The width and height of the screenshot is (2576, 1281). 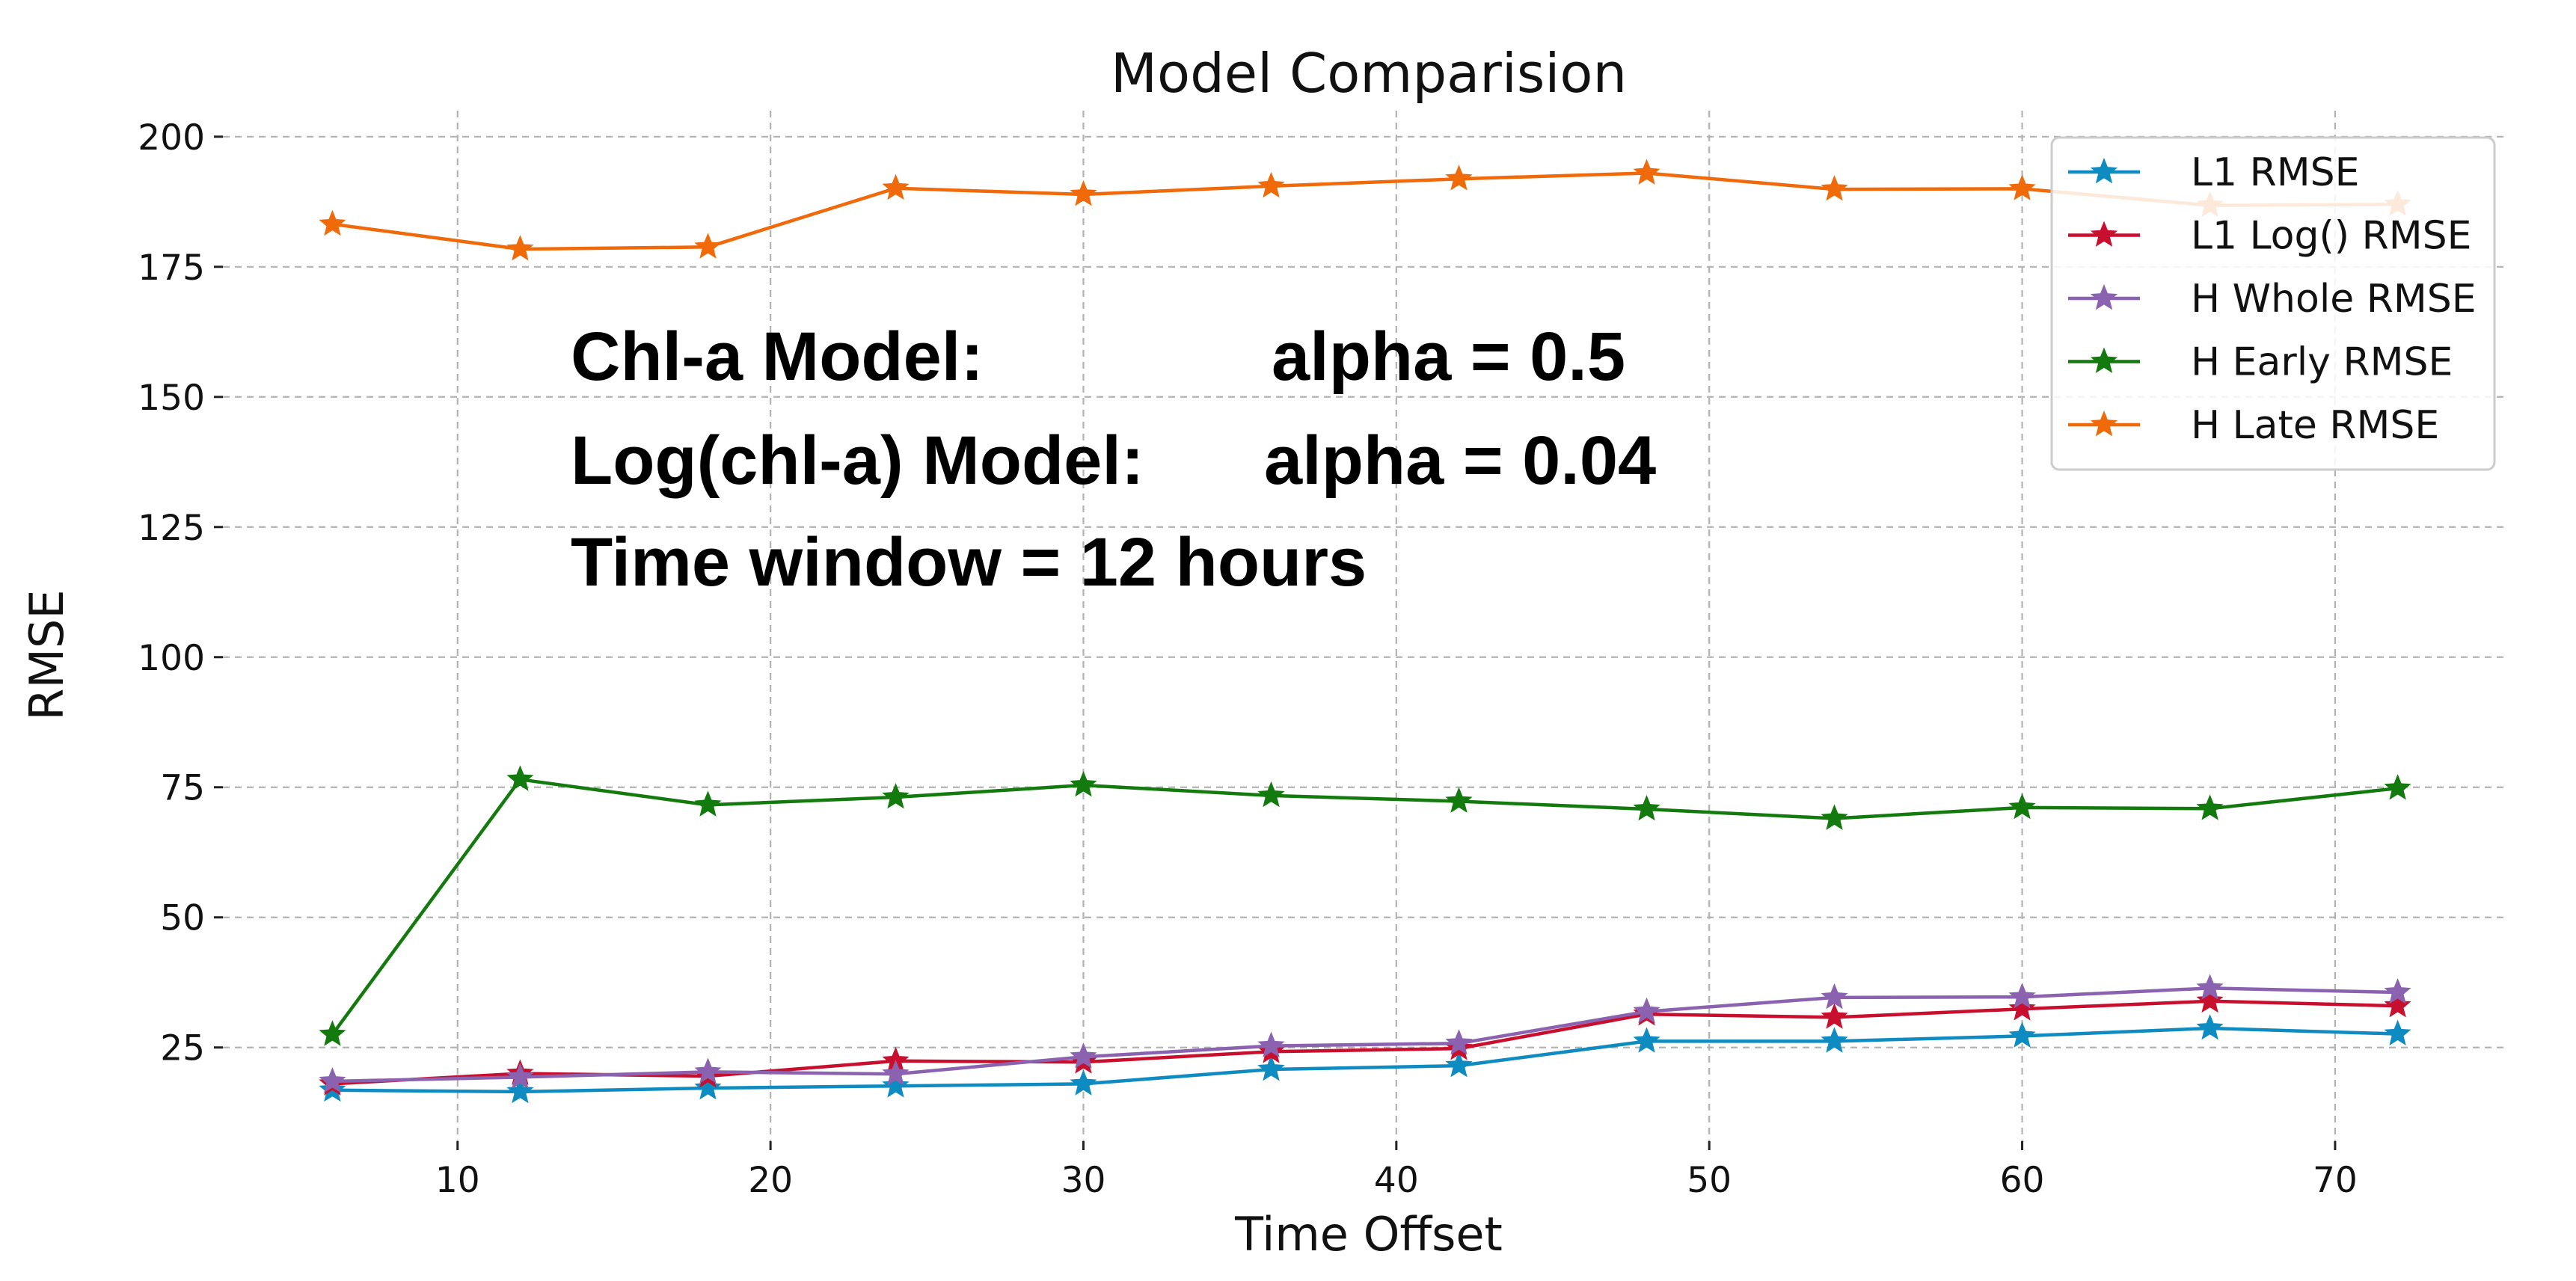 What do you see at coordinates (457, 1180) in the screenshot?
I see `x-tick-label: 10` at bounding box center [457, 1180].